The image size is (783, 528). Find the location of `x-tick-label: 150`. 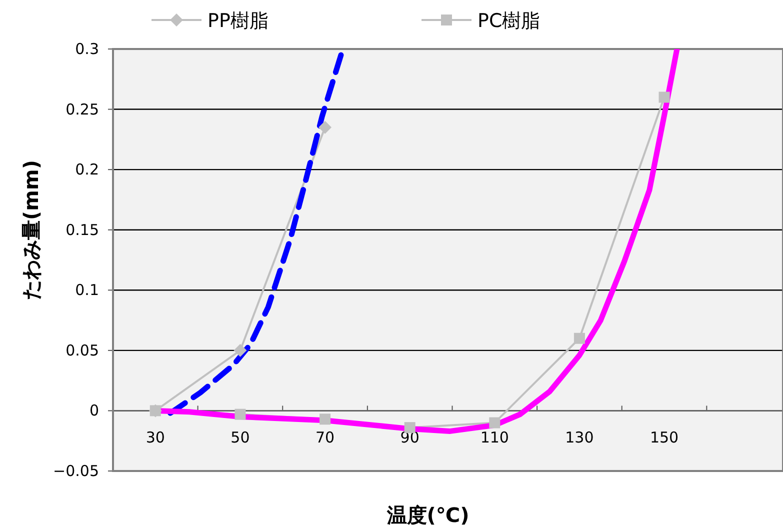

x-tick-label: 150 is located at coordinates (664, 437).